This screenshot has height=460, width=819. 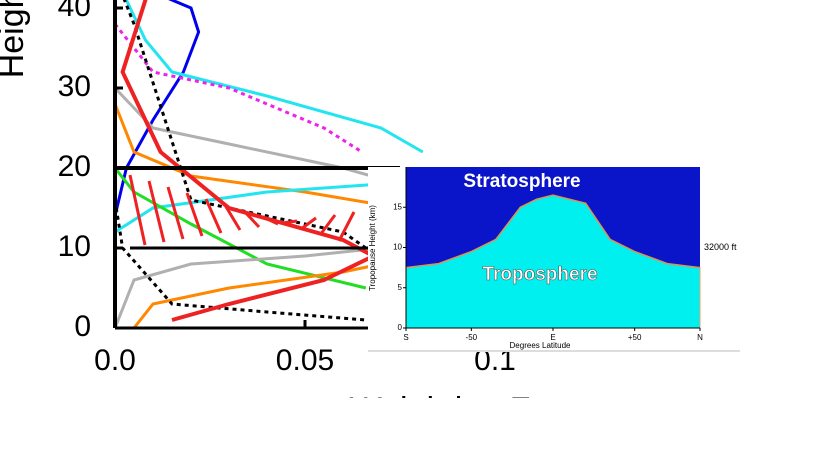 What do you see at coordinates (409, 429) in the screenshot?
I see `crop-mask` at bounding box center [409, 429].